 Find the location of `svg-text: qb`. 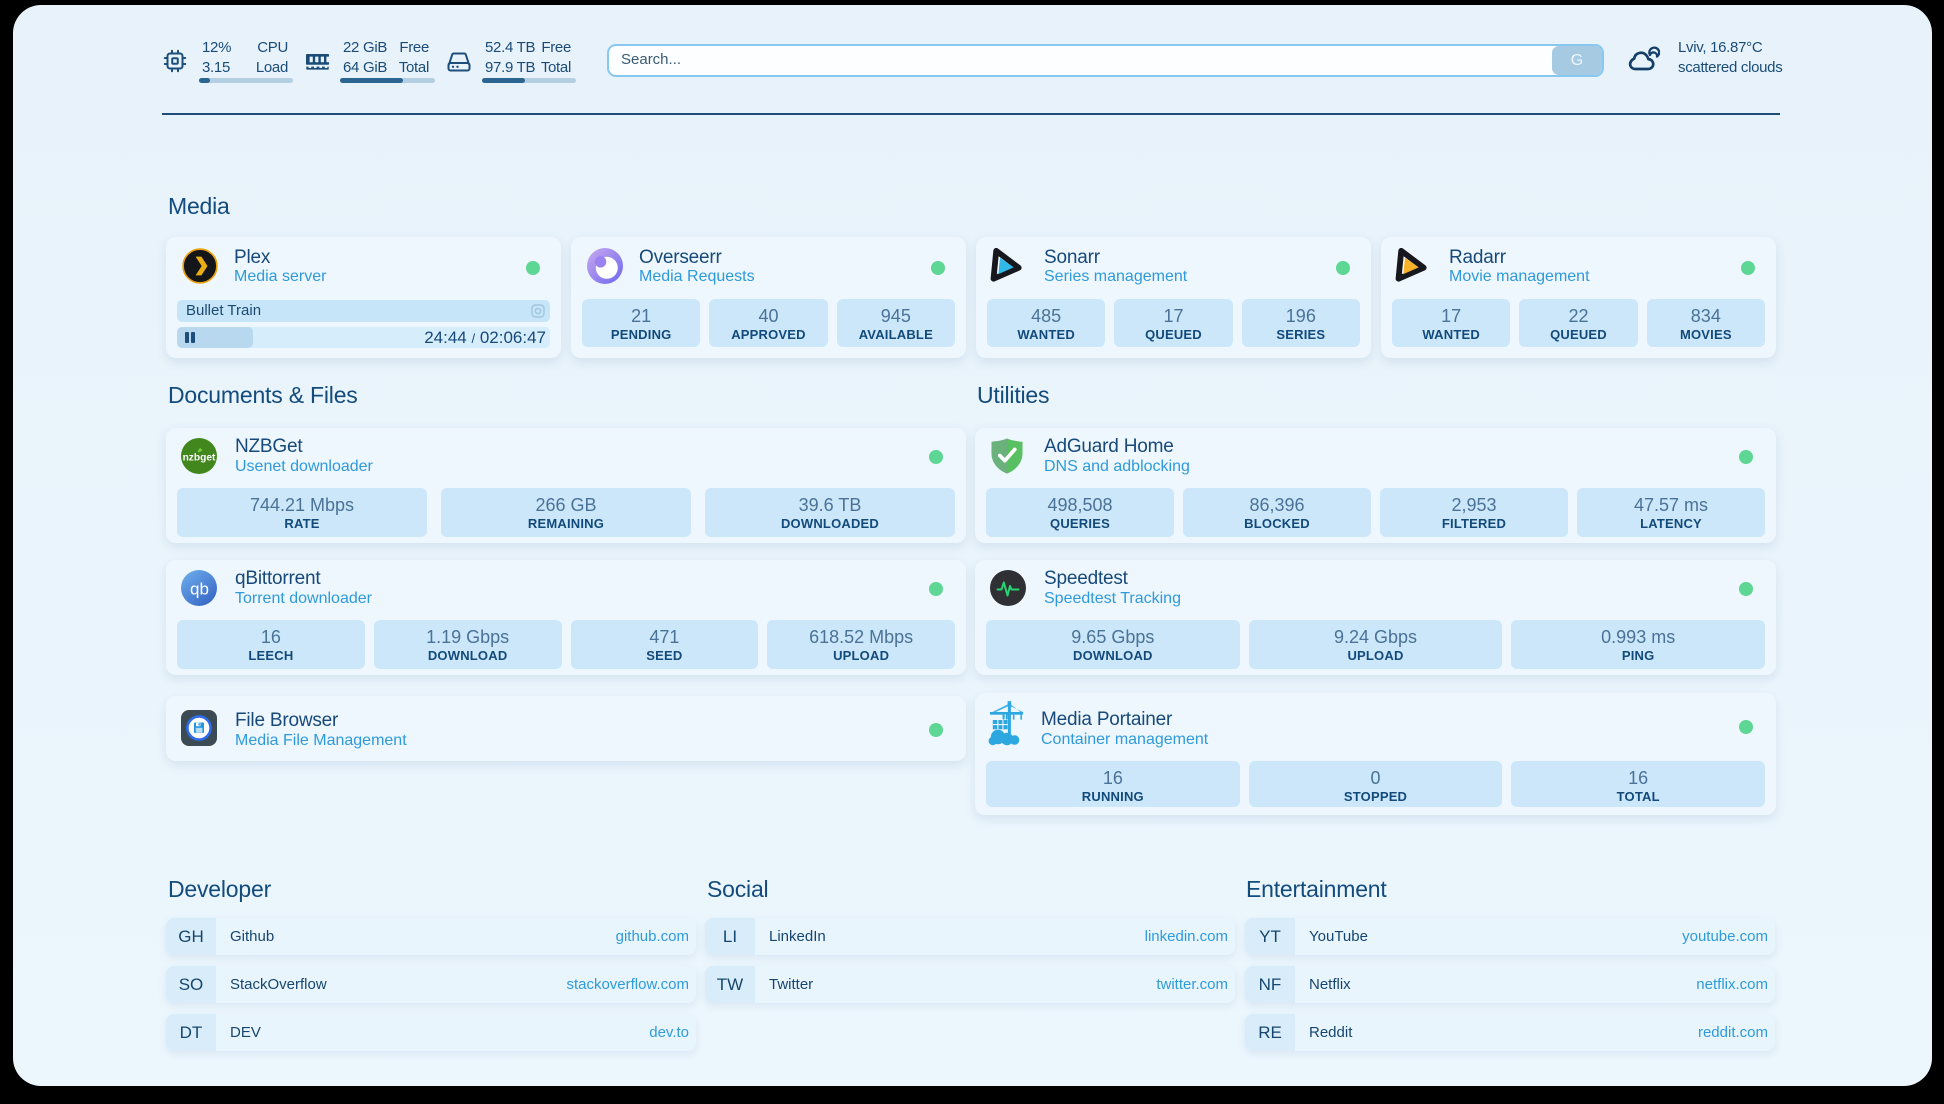

svg-text: qb is located at coordinates (199, 589).